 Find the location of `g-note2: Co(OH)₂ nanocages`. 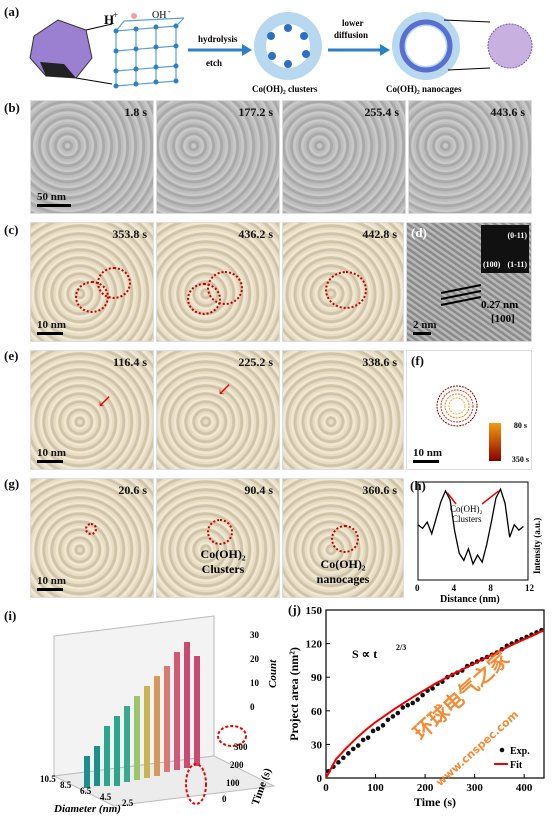

g-note2: Co(OH)₂ nanocages is located at coordinates (343, 571).